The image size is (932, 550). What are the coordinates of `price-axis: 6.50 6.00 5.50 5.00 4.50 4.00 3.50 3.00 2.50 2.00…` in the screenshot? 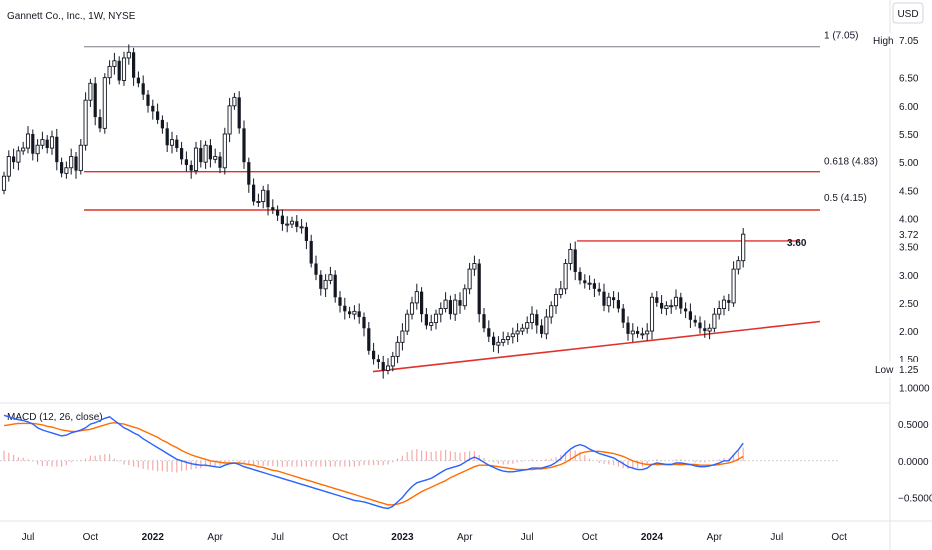 It's located at (914, 234).